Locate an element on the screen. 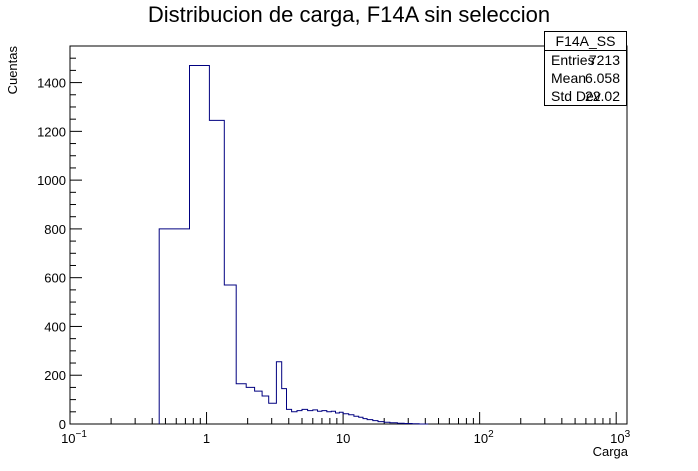  y-tick-label: 1400 is located at coordinates (51, 83).